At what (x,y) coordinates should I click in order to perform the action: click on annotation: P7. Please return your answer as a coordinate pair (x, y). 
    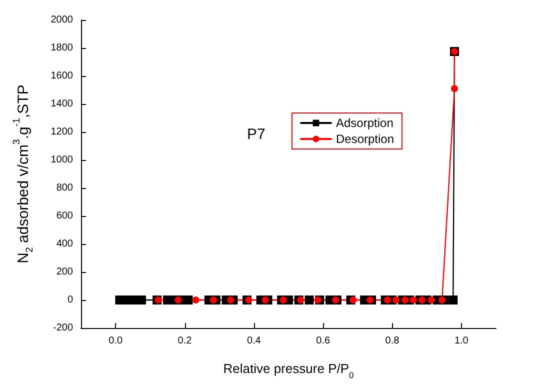
    Looking at the image, I should click on (256, 134).